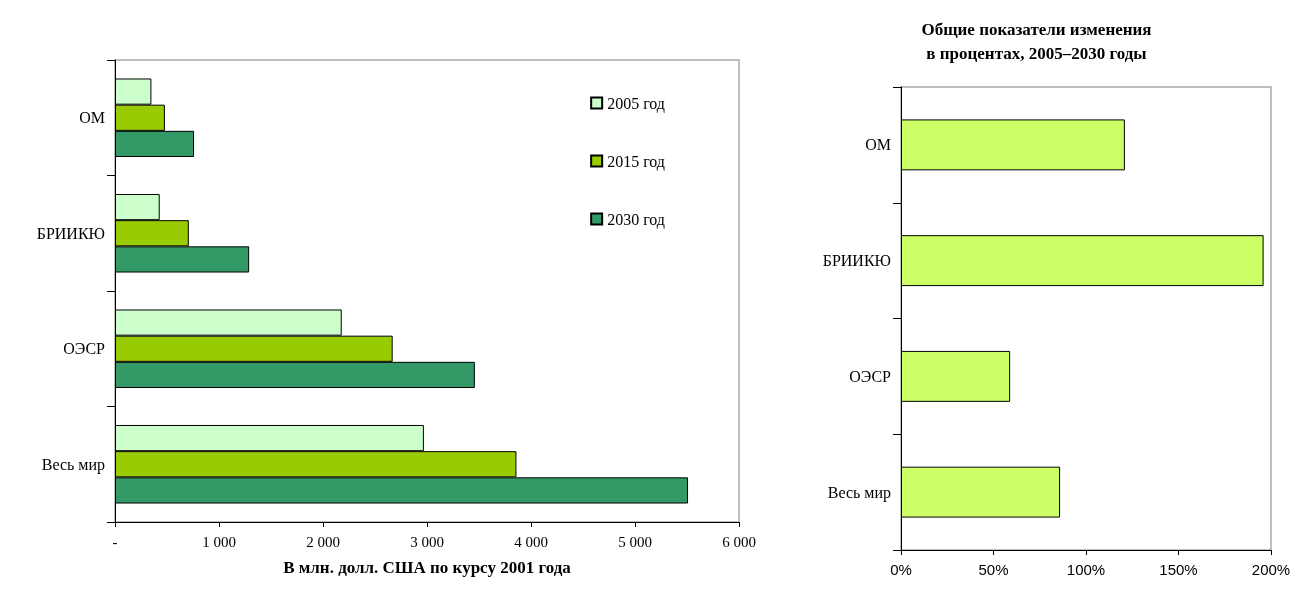 This screenshot has height=589, width=1303. I want to click on x-tick-label: 1 000, so click(219, 541).